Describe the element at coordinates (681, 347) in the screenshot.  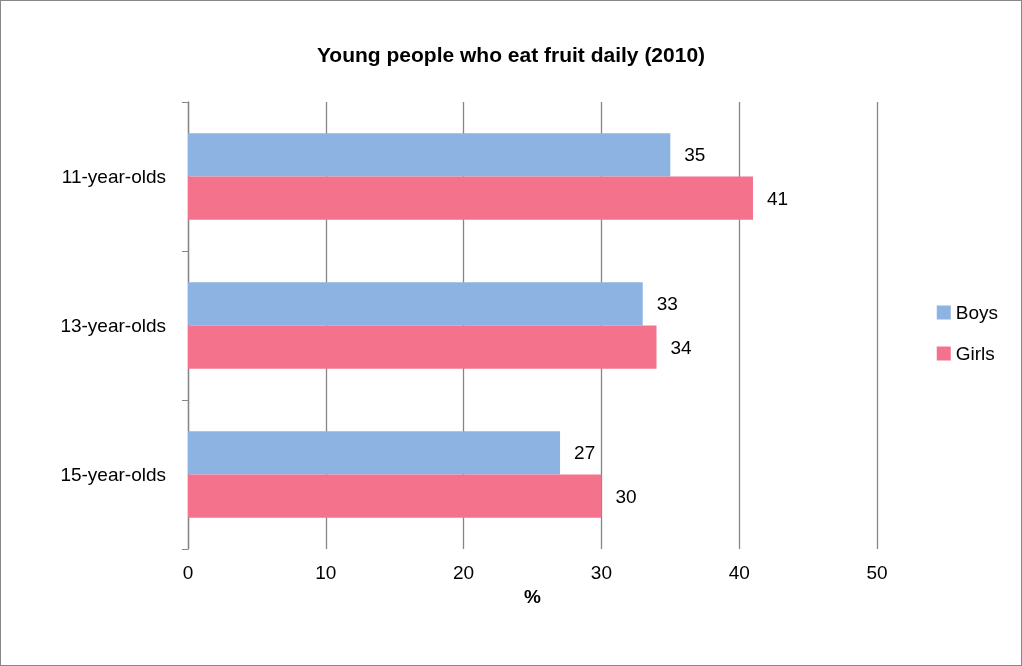
I see `data-label: 34` at that location.